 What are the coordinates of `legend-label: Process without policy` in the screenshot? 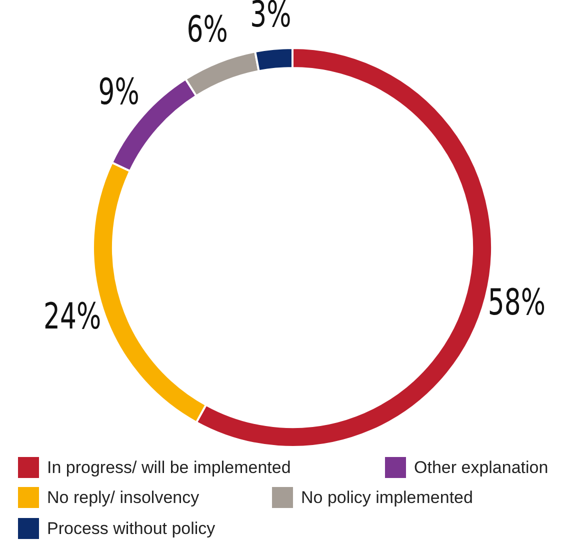 It's located at (131, 528).